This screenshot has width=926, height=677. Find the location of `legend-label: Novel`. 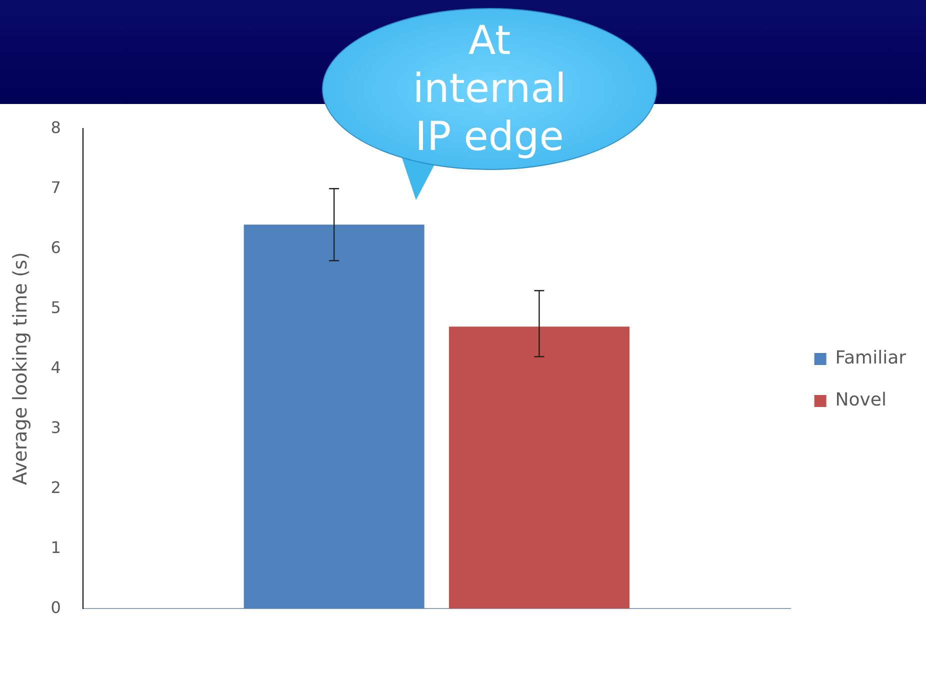

legend-label: Novel is located at coordinates (861, 400).